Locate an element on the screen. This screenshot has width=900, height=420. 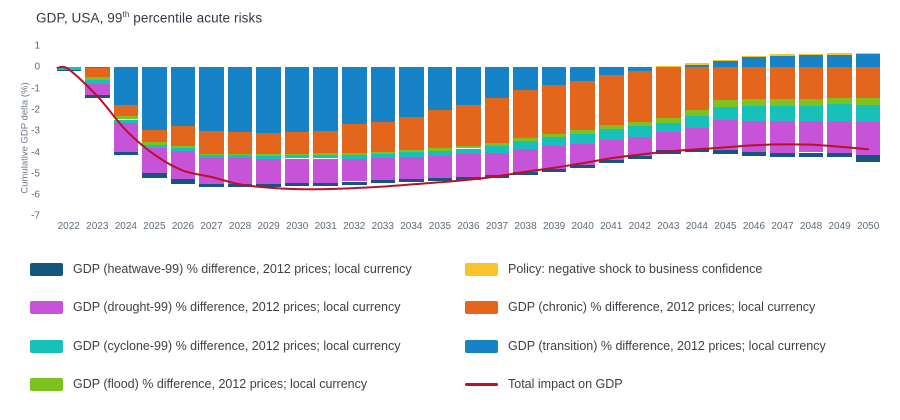
bar-2022-heatwave is located at coordinates (68, 70).